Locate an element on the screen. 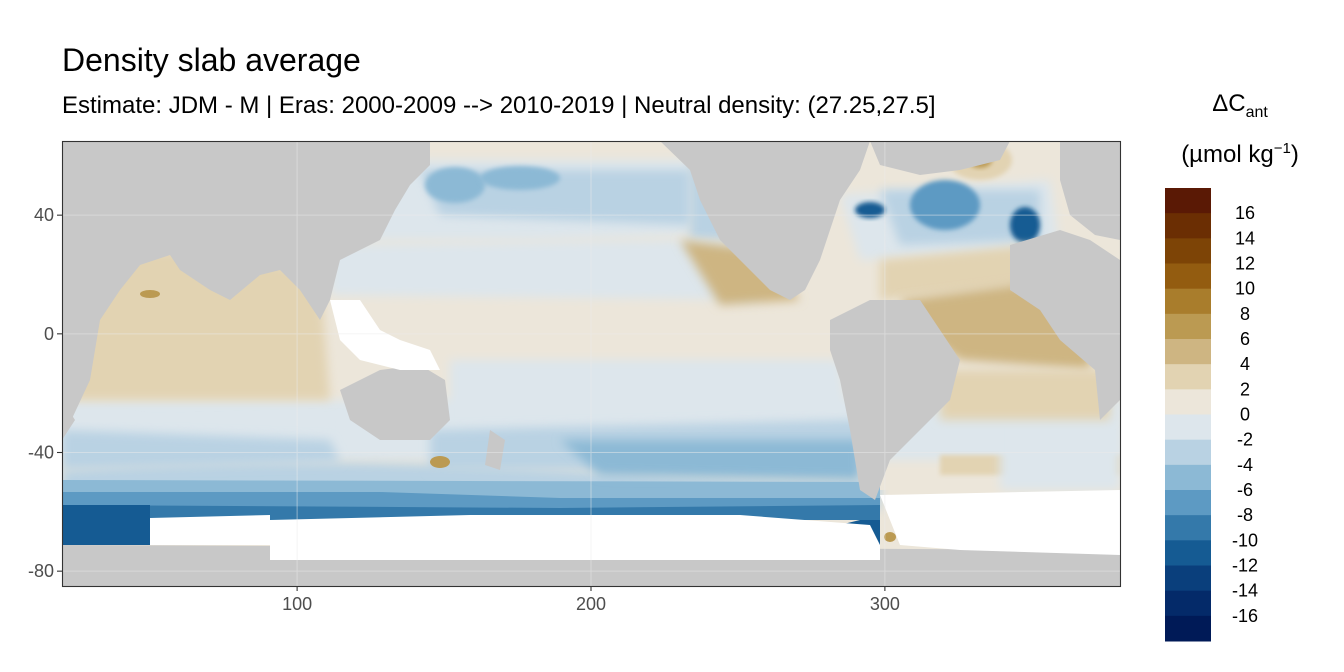  y-tick-label: -80 is located at coordinates (41, 571).